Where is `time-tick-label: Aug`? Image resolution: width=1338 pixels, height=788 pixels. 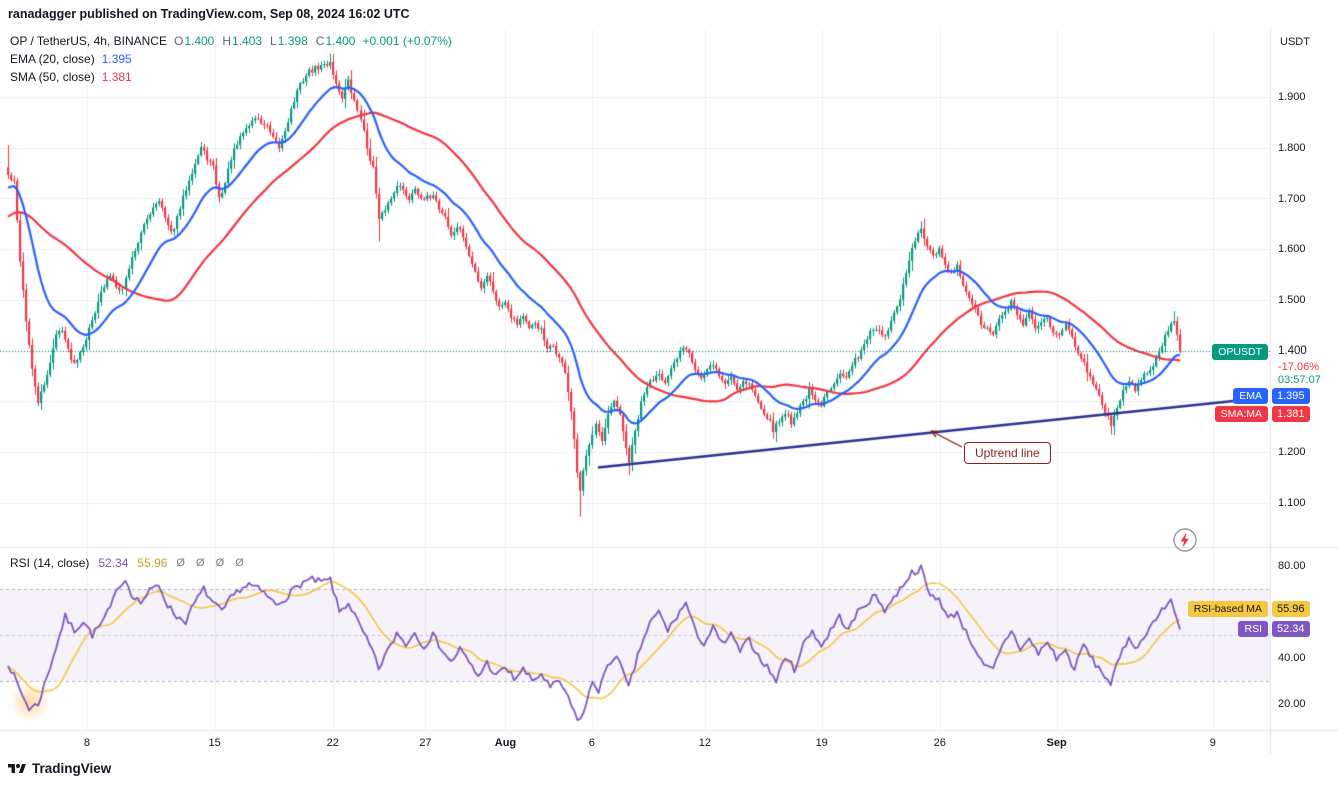 time-tick-label: Aug is located at coordinates (505, 743).